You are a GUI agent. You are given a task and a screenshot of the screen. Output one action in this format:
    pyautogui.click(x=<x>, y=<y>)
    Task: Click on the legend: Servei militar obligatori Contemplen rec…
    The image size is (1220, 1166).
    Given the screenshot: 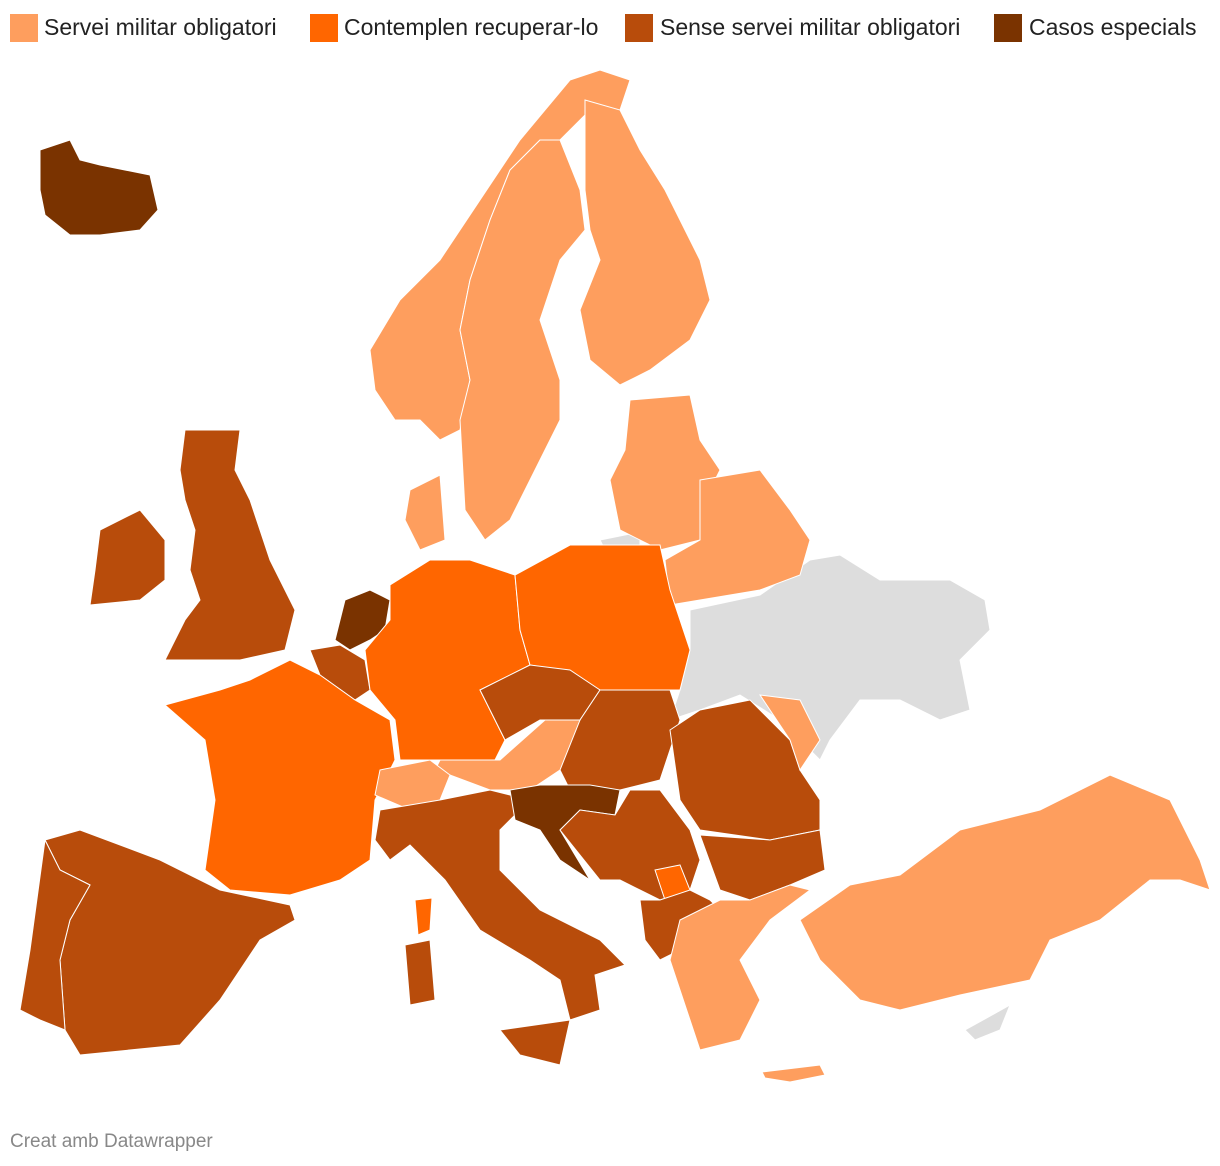 What is the action you would take?
    pyautogui.click(x=603, y=28)
    